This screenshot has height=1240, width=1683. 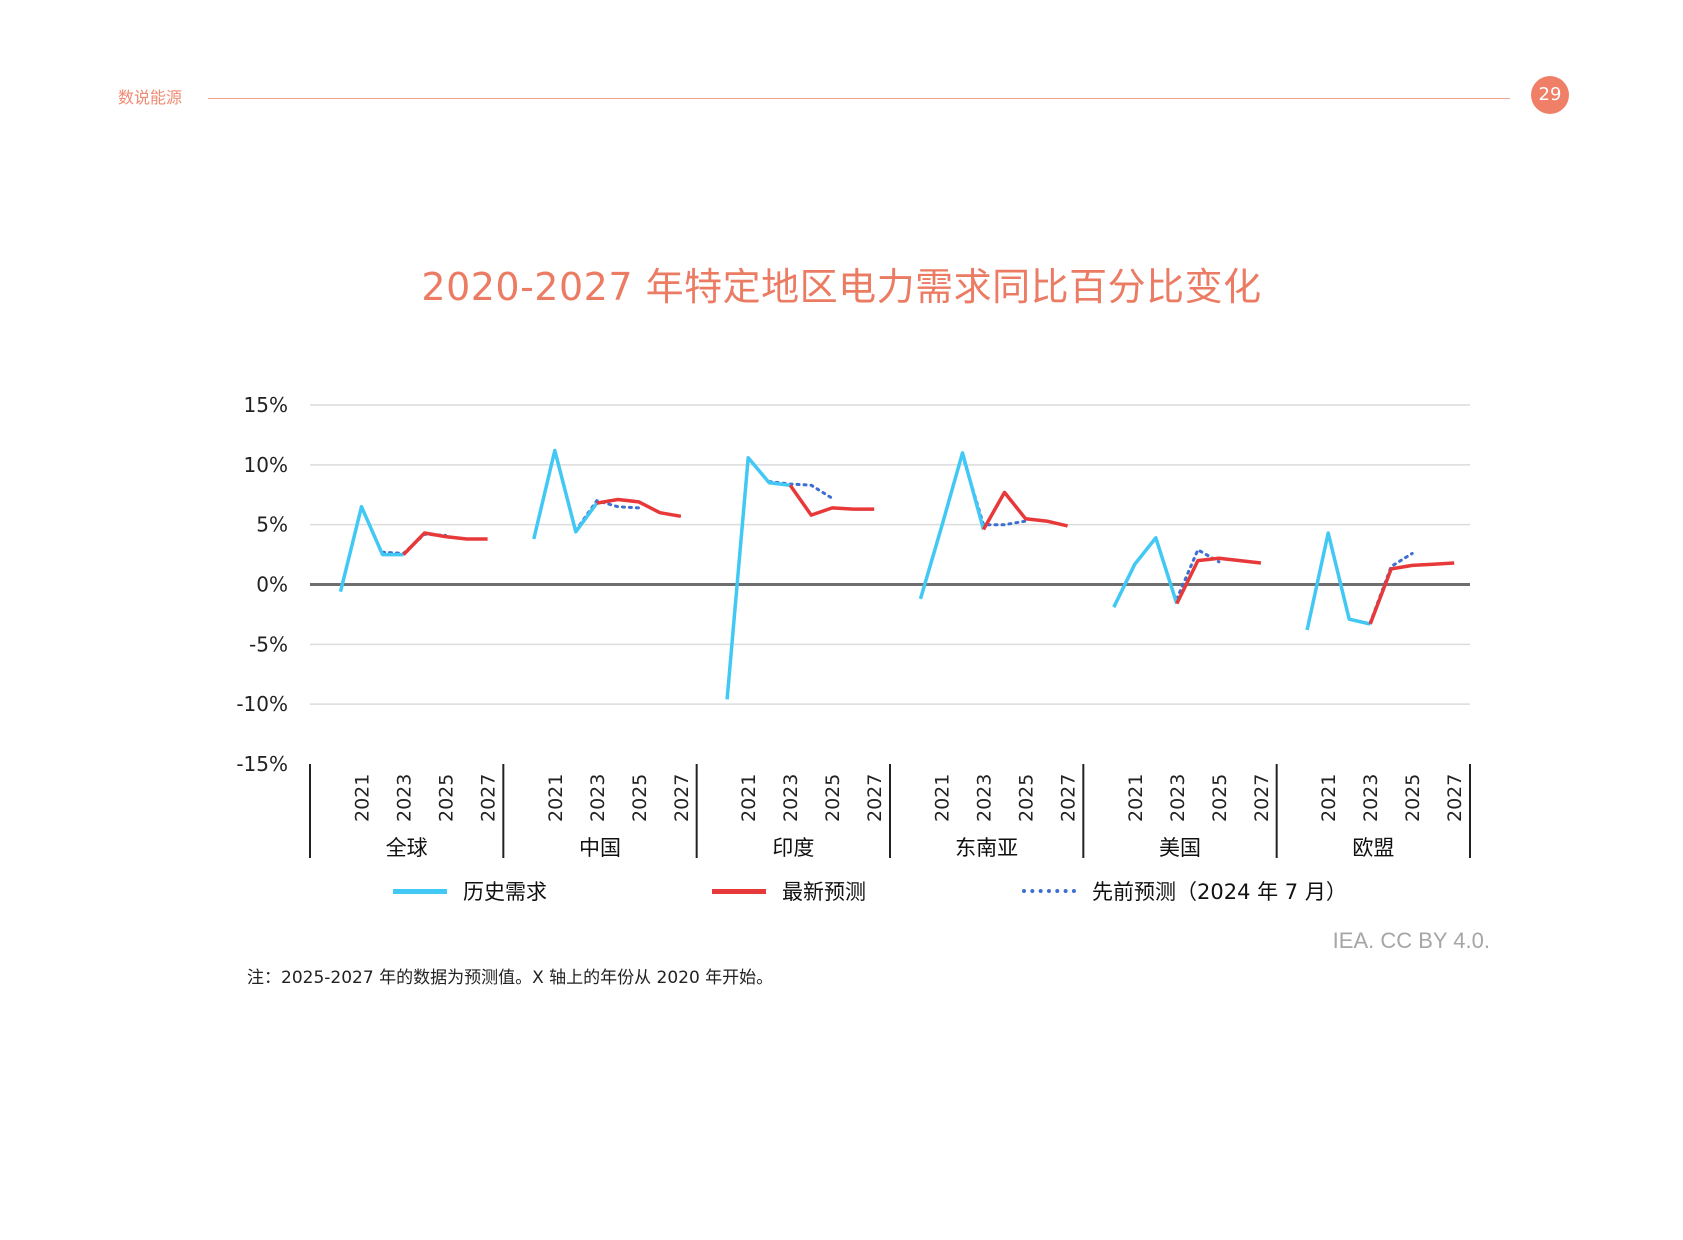 What do you see at coordinates (1373, 848) in the screenshot?
I see `group-label: 欧盟` at bounding box center [1373, 848].